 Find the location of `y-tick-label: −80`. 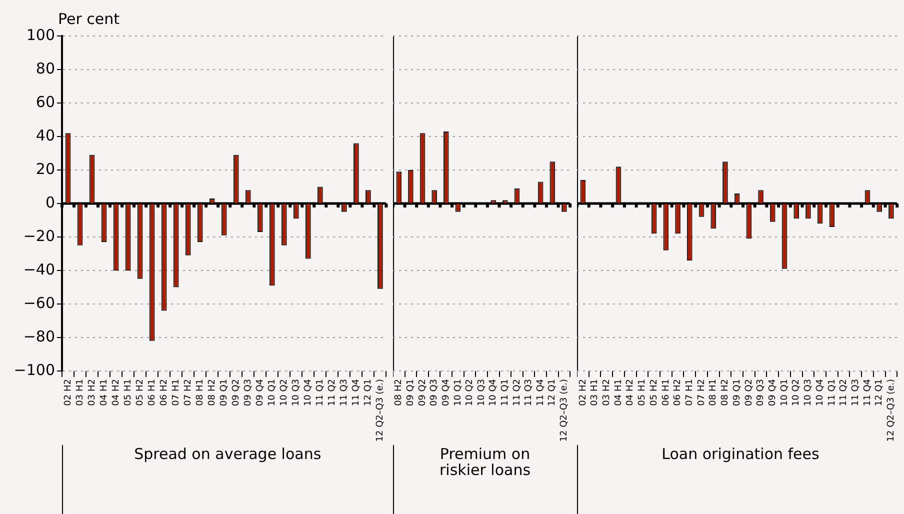

y-tick-label: −80 is located at coordinates (39, 336).